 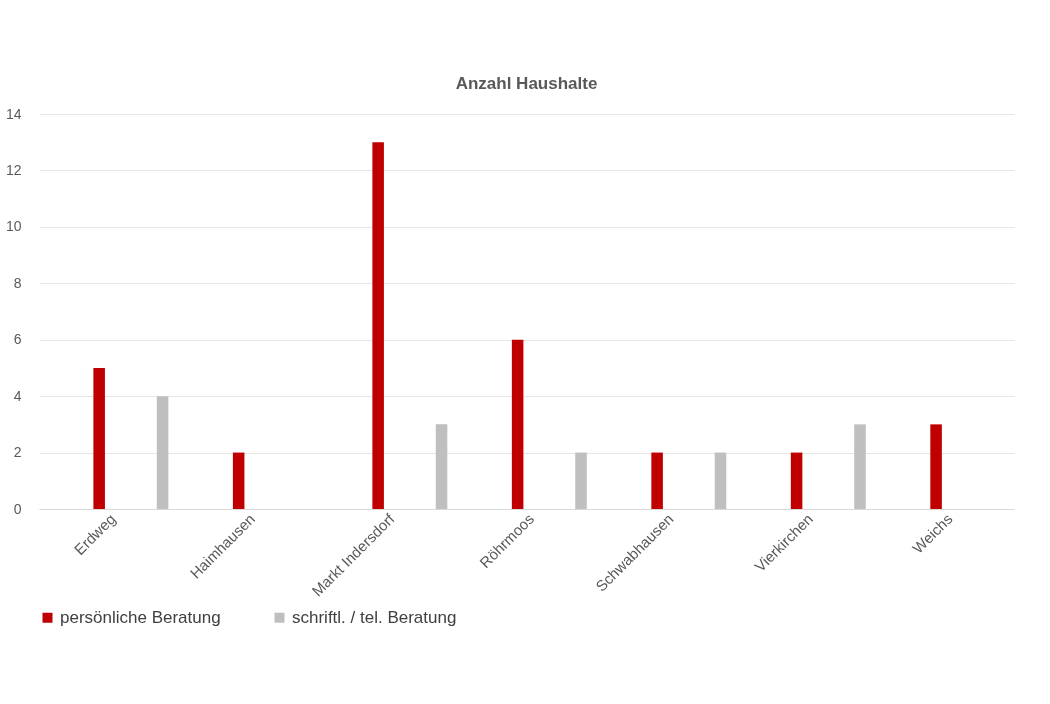 I want to click on y-tick-label: 4, so click(x=17, y=395).